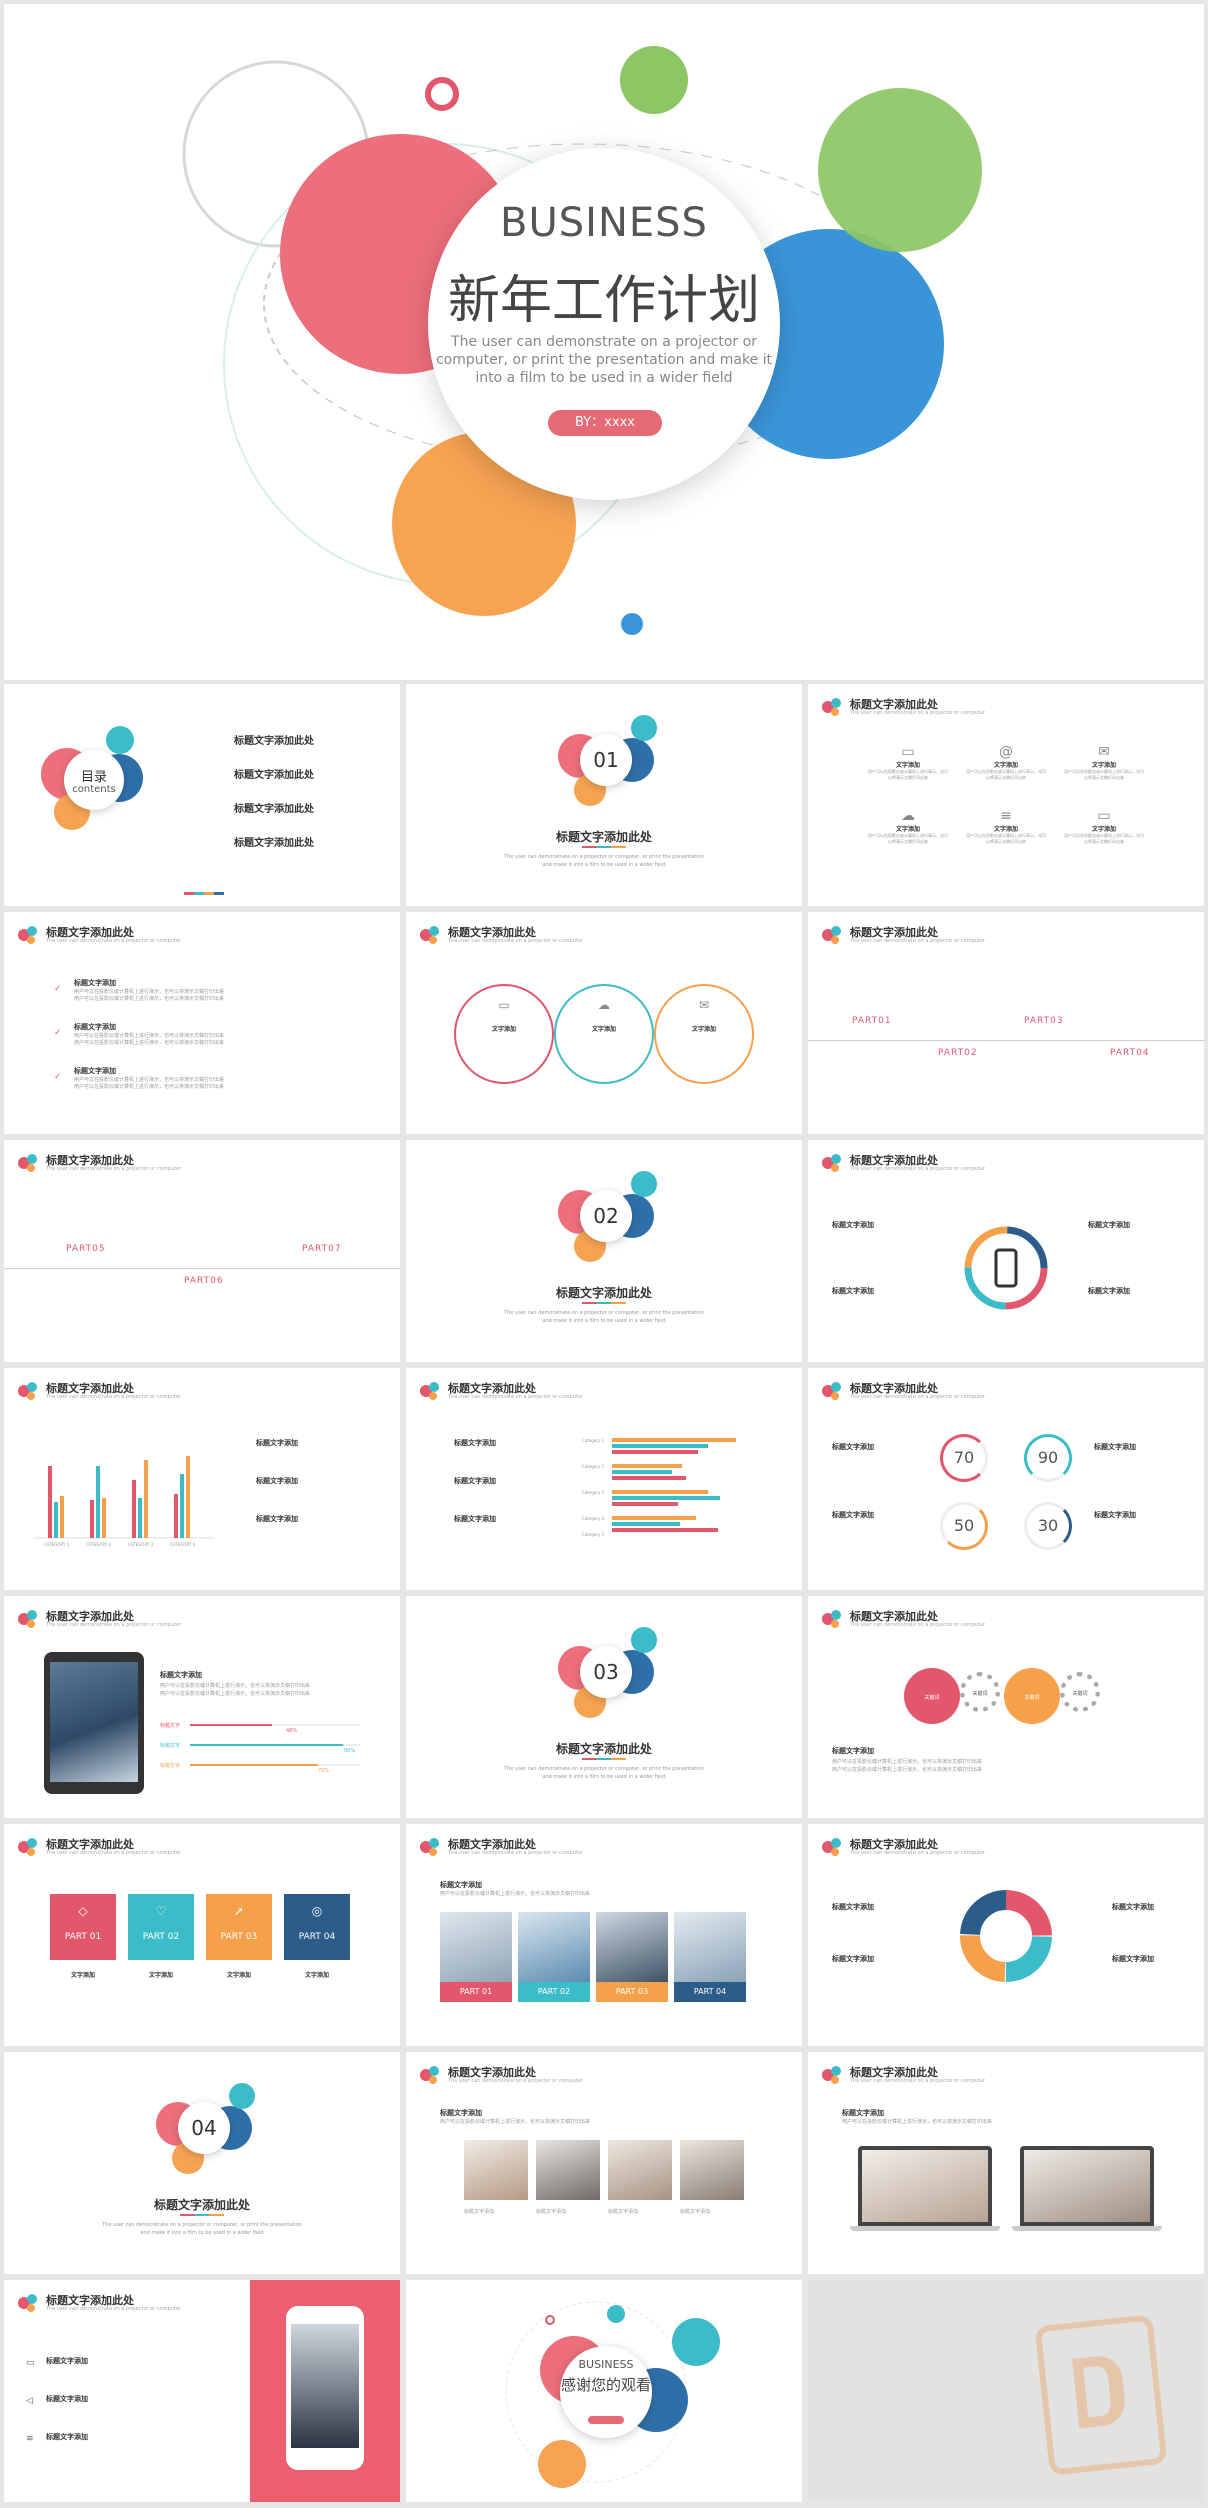 This screenshot has height=2508, width=1208. Describe the element at coordinates (605, 2385) in the screenshot. I see `ending-title: 感谢您的观看` at that location.